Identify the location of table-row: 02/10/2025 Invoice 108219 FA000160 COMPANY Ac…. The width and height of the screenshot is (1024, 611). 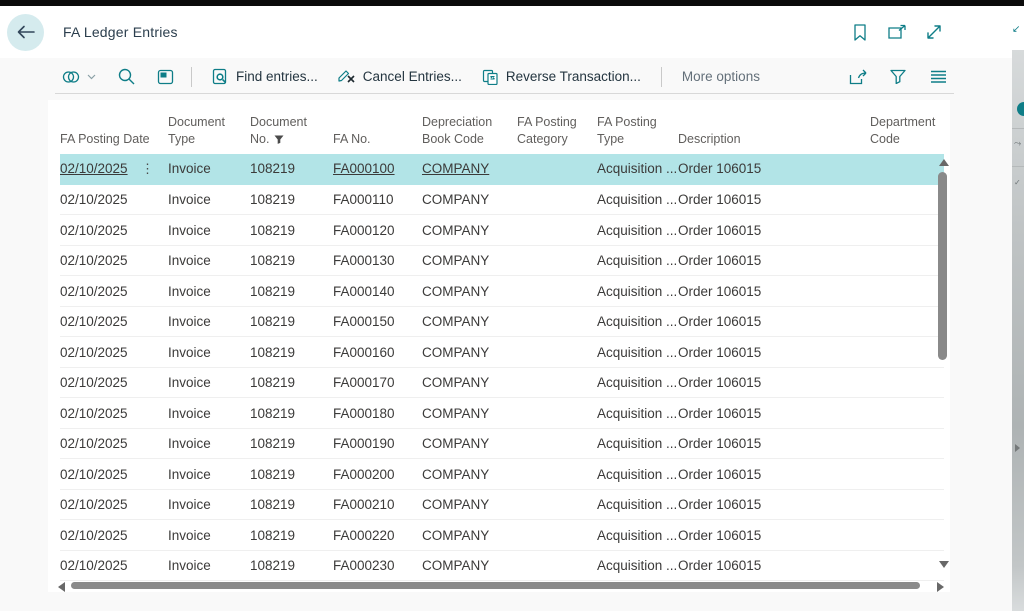
(502, 352).